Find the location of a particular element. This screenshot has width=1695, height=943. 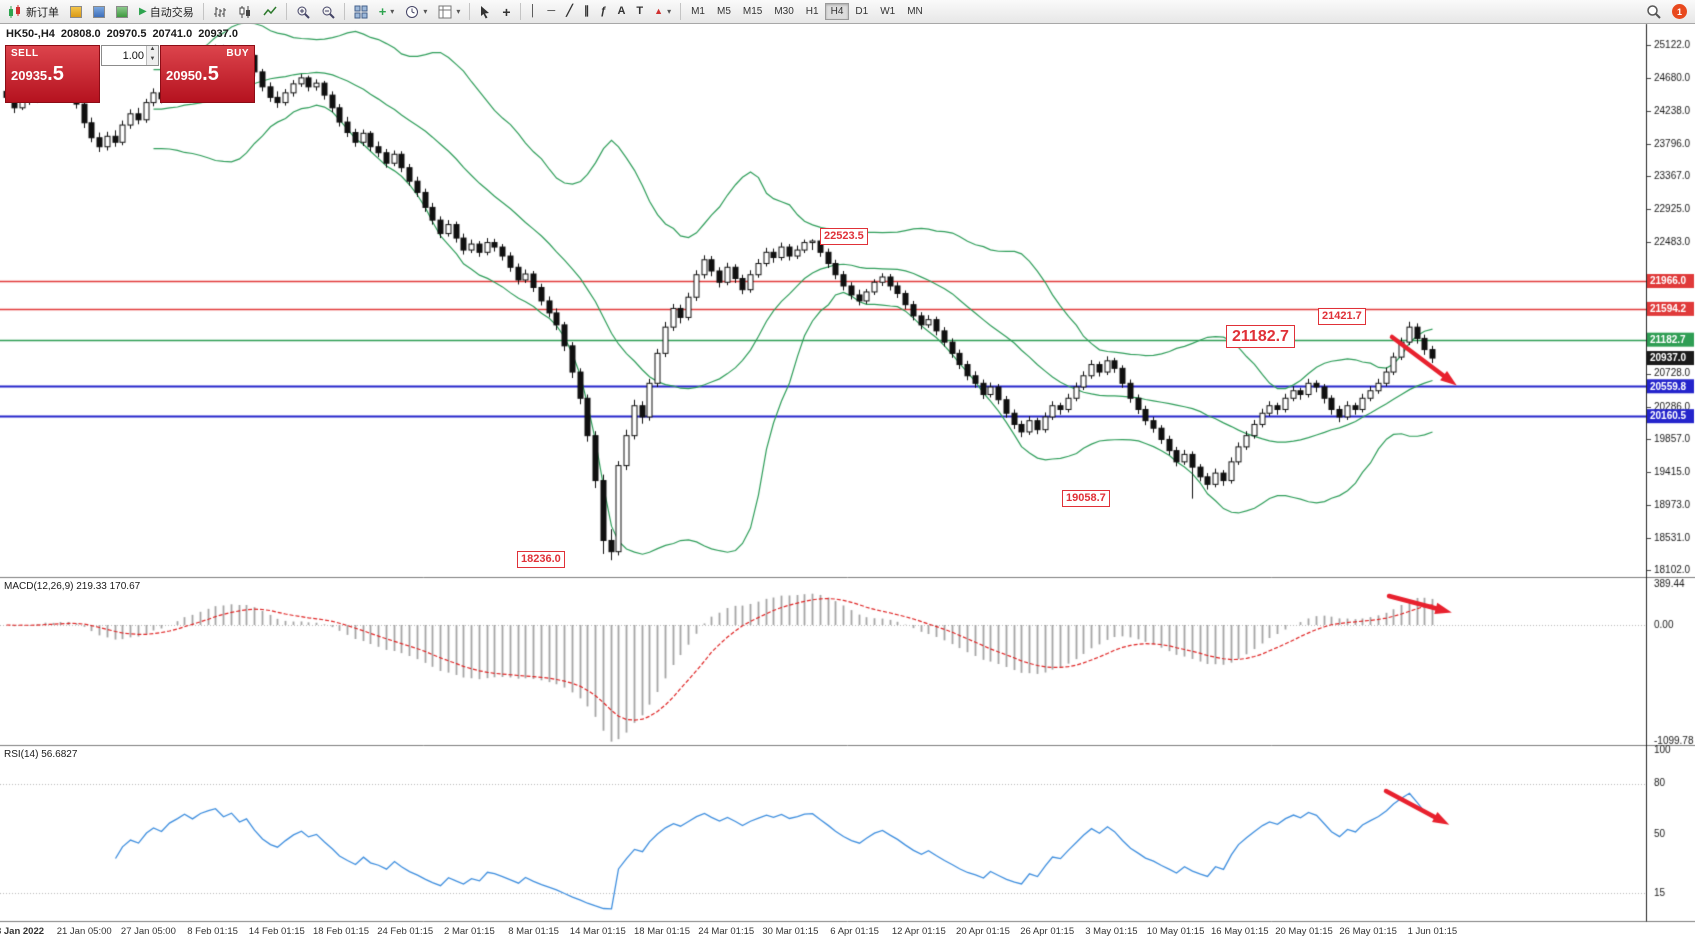

open-value: 20808.0 is located at coordinates (80, 34).